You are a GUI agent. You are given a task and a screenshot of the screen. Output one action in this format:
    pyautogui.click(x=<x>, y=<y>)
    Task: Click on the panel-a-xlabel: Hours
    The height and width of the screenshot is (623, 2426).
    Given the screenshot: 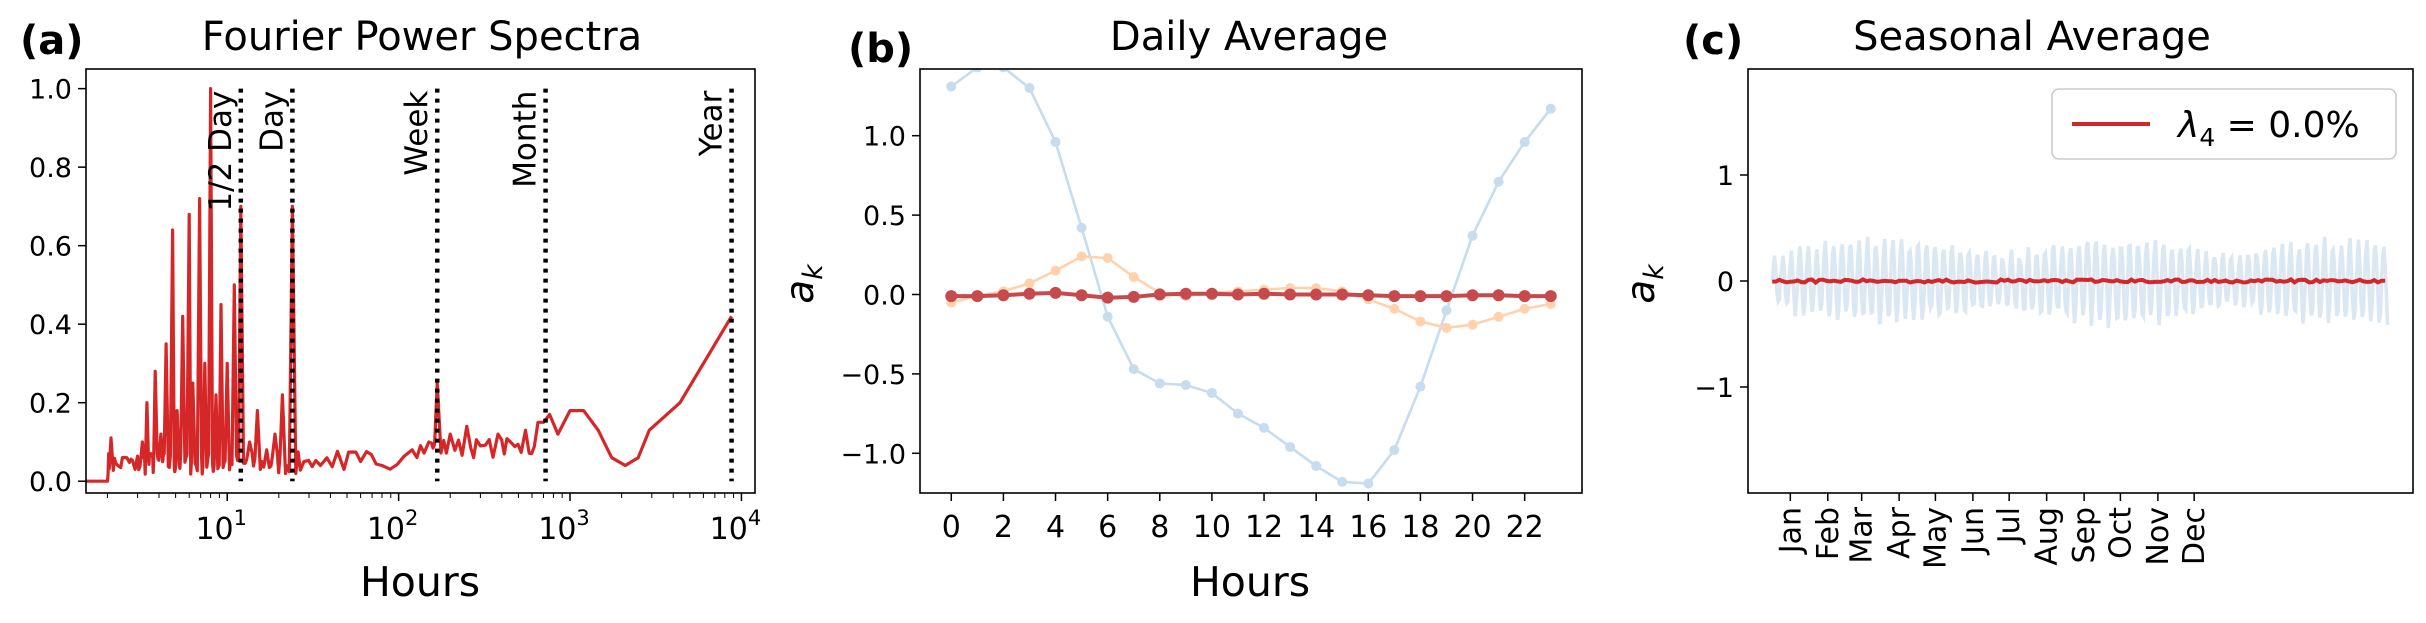 What is the action you would take?
    pyautogui.click(x=420, y=582)
    